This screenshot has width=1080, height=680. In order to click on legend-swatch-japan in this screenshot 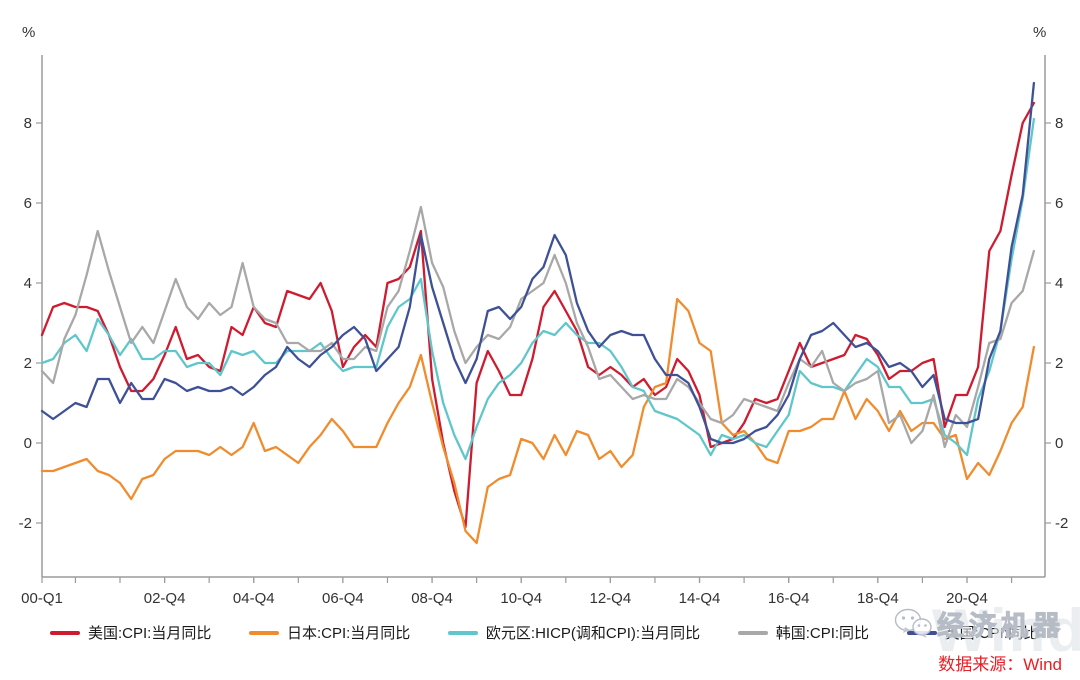, I will do `click(263, 632)`.